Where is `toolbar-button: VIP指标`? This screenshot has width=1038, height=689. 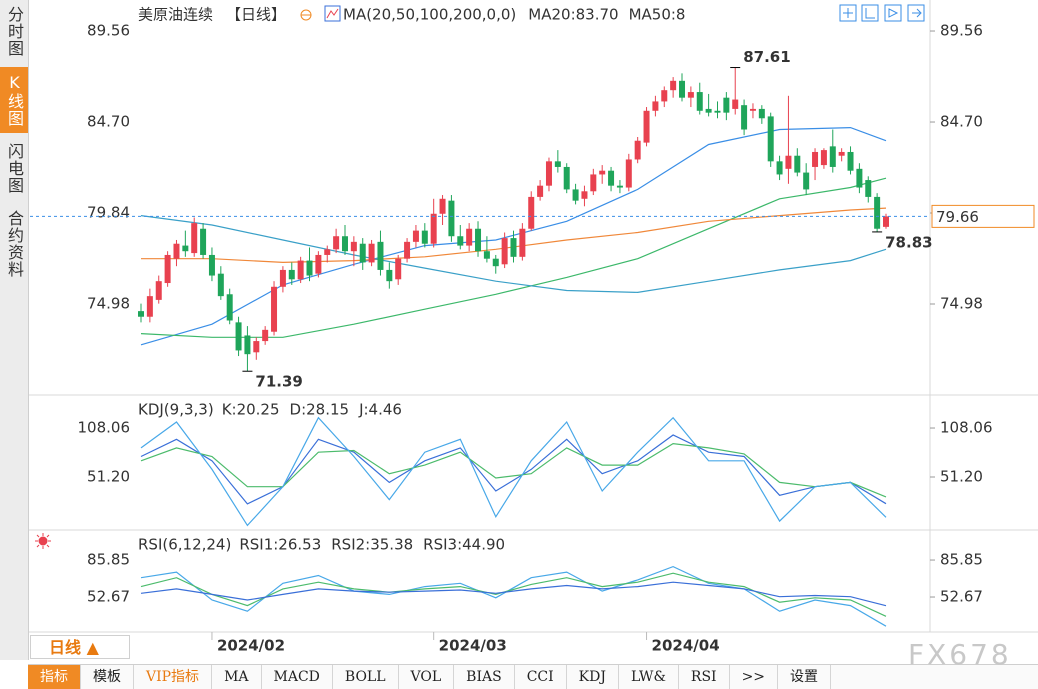 toolbar-button: VIP指标 is located at coordinates (173, 677).